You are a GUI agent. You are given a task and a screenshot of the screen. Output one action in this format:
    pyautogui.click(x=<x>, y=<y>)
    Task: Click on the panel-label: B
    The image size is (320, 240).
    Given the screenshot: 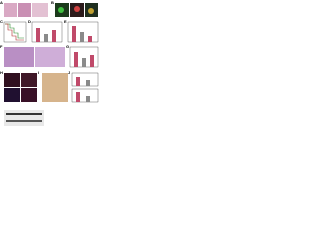 What is the action you would take?
    pyautogui.click(x=52, y=2)
    